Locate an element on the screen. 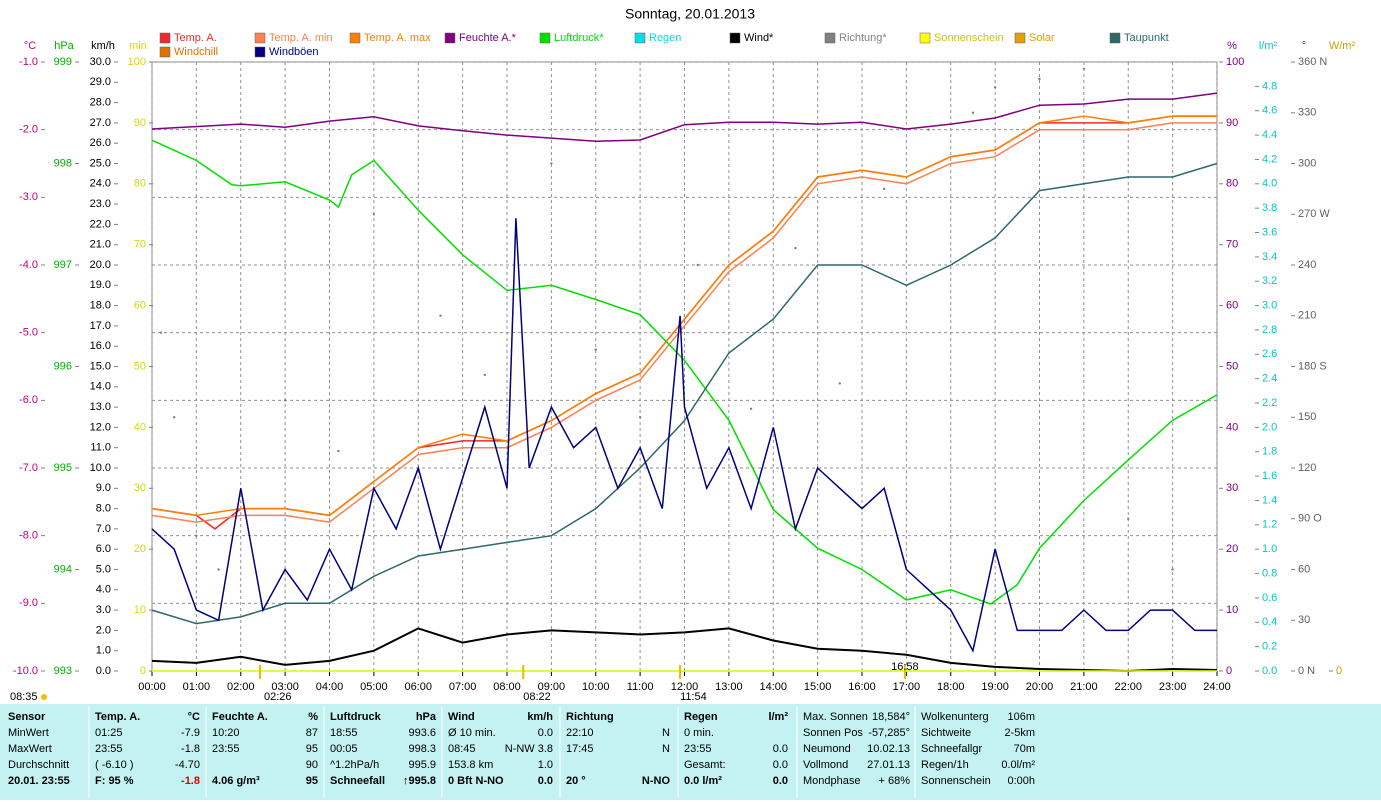 The width and height of the screenshot is (1381, 805). y-tick-label: 15.0 is located at coordinates (100, 366).